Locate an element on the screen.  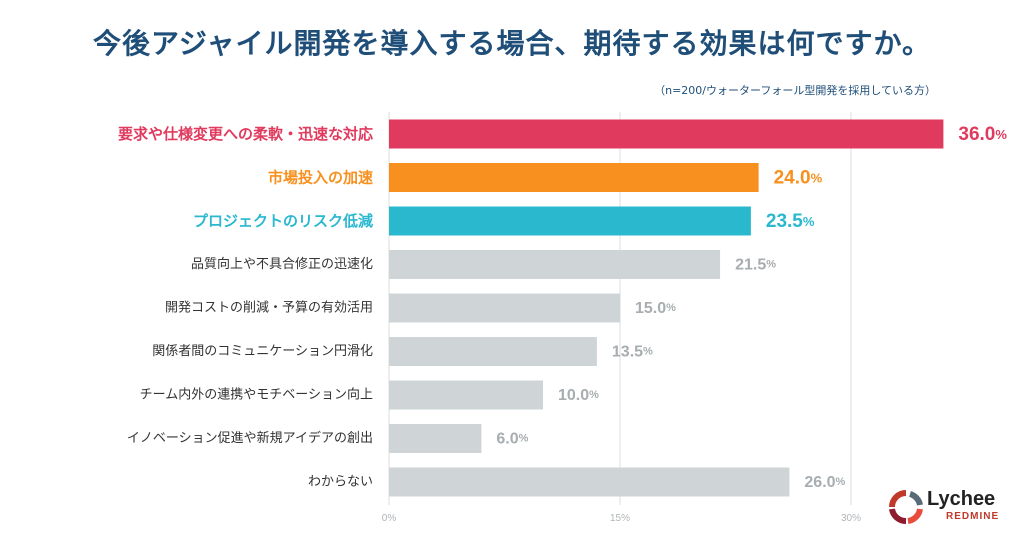
category-label: 要求や仕様変更への柔軟・迅速な対応 is located at coordinates (245, 134).